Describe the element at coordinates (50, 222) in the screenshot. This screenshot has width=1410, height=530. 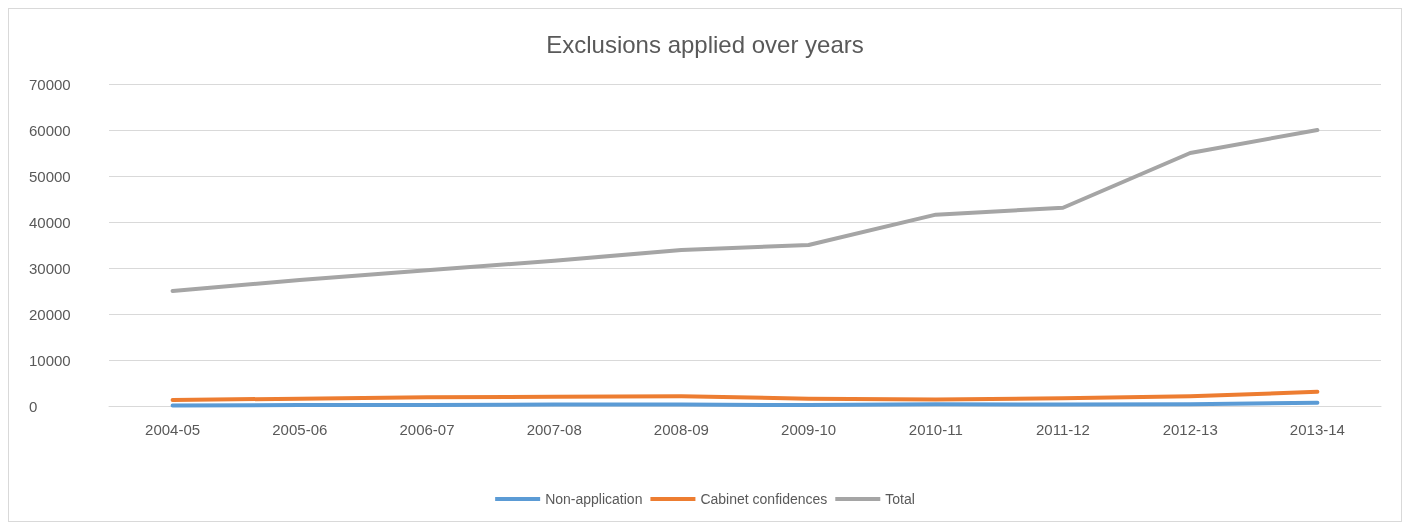
I see `y-tick-label: 40000` at that location.